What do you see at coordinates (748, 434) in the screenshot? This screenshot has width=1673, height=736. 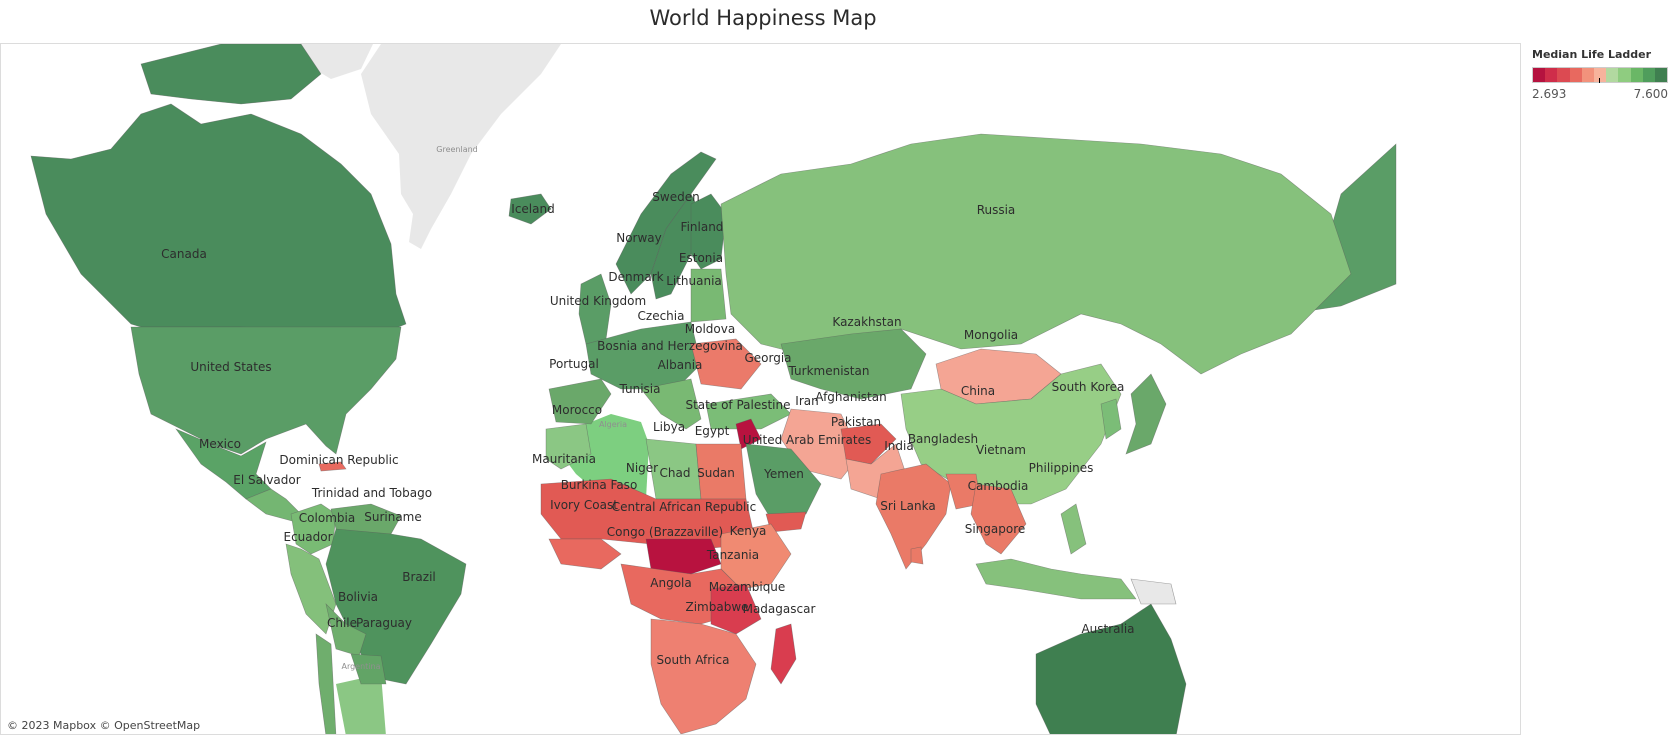 I see `palestine-region-shape` at bounding box center [748, 434].